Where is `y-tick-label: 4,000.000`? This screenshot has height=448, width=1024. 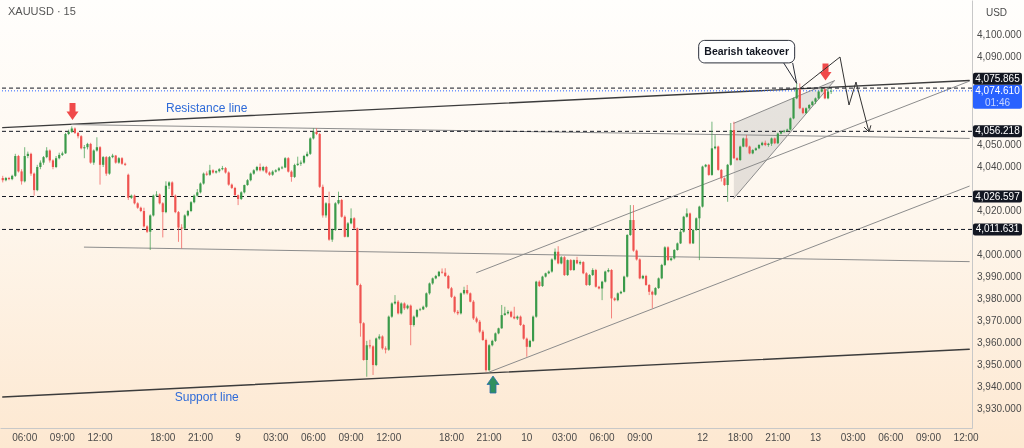 y-tick-label: 4,000.000 is located at coordinates (999, 255).